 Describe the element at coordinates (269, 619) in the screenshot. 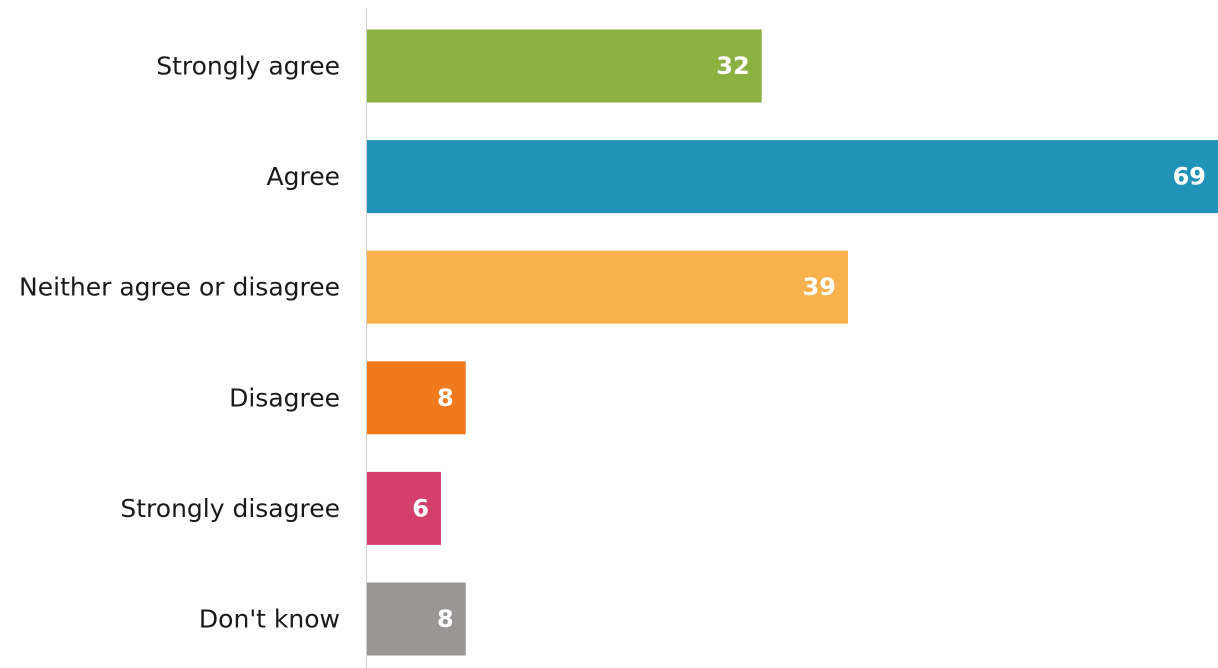

I see `category-label-don-t-know: Don't know` at that location.